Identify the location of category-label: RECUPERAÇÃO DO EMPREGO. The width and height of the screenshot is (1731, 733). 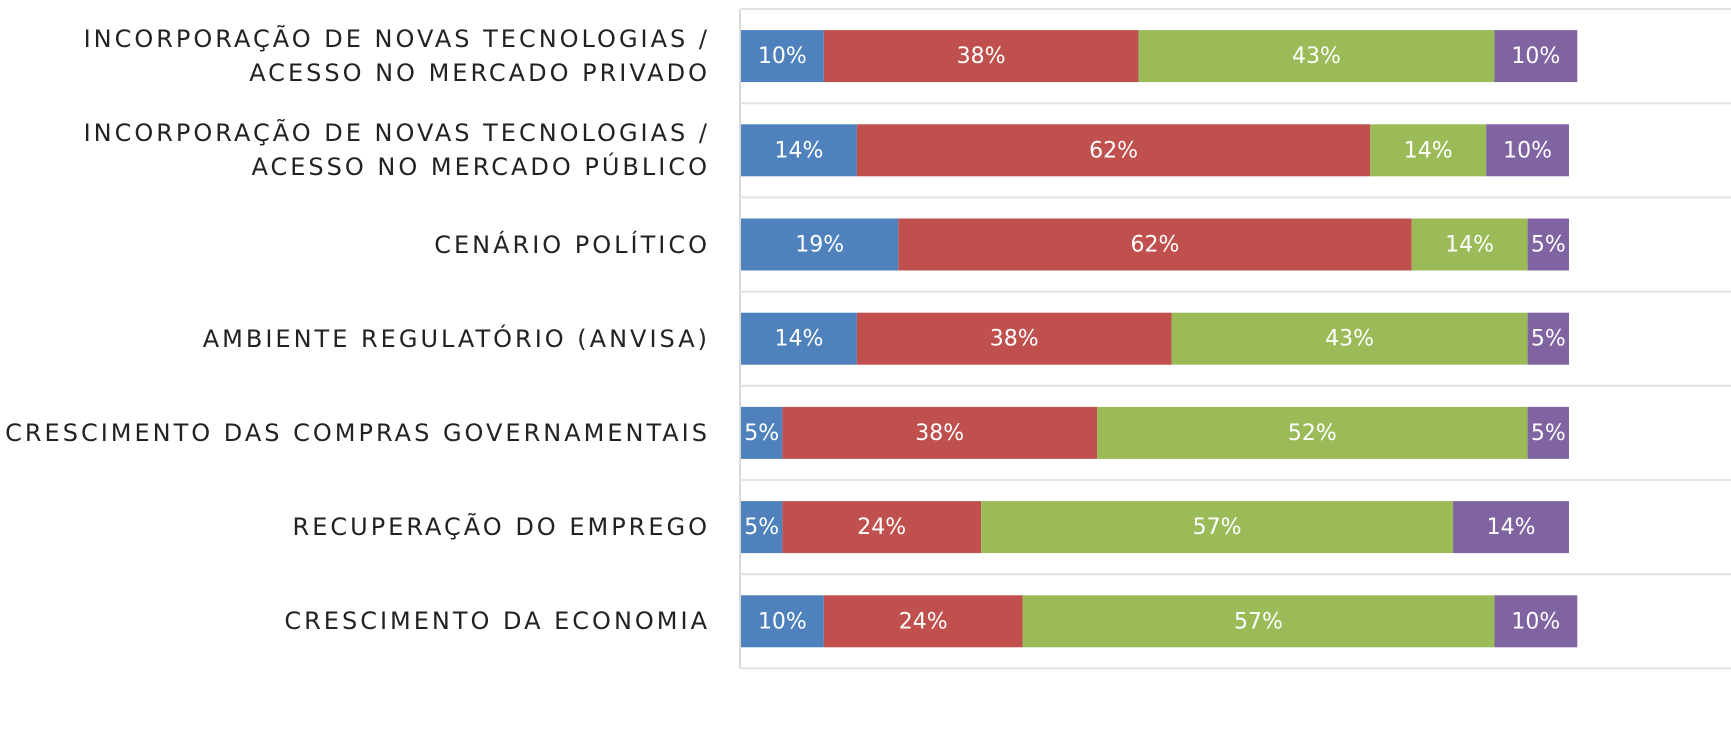
(501, 527).